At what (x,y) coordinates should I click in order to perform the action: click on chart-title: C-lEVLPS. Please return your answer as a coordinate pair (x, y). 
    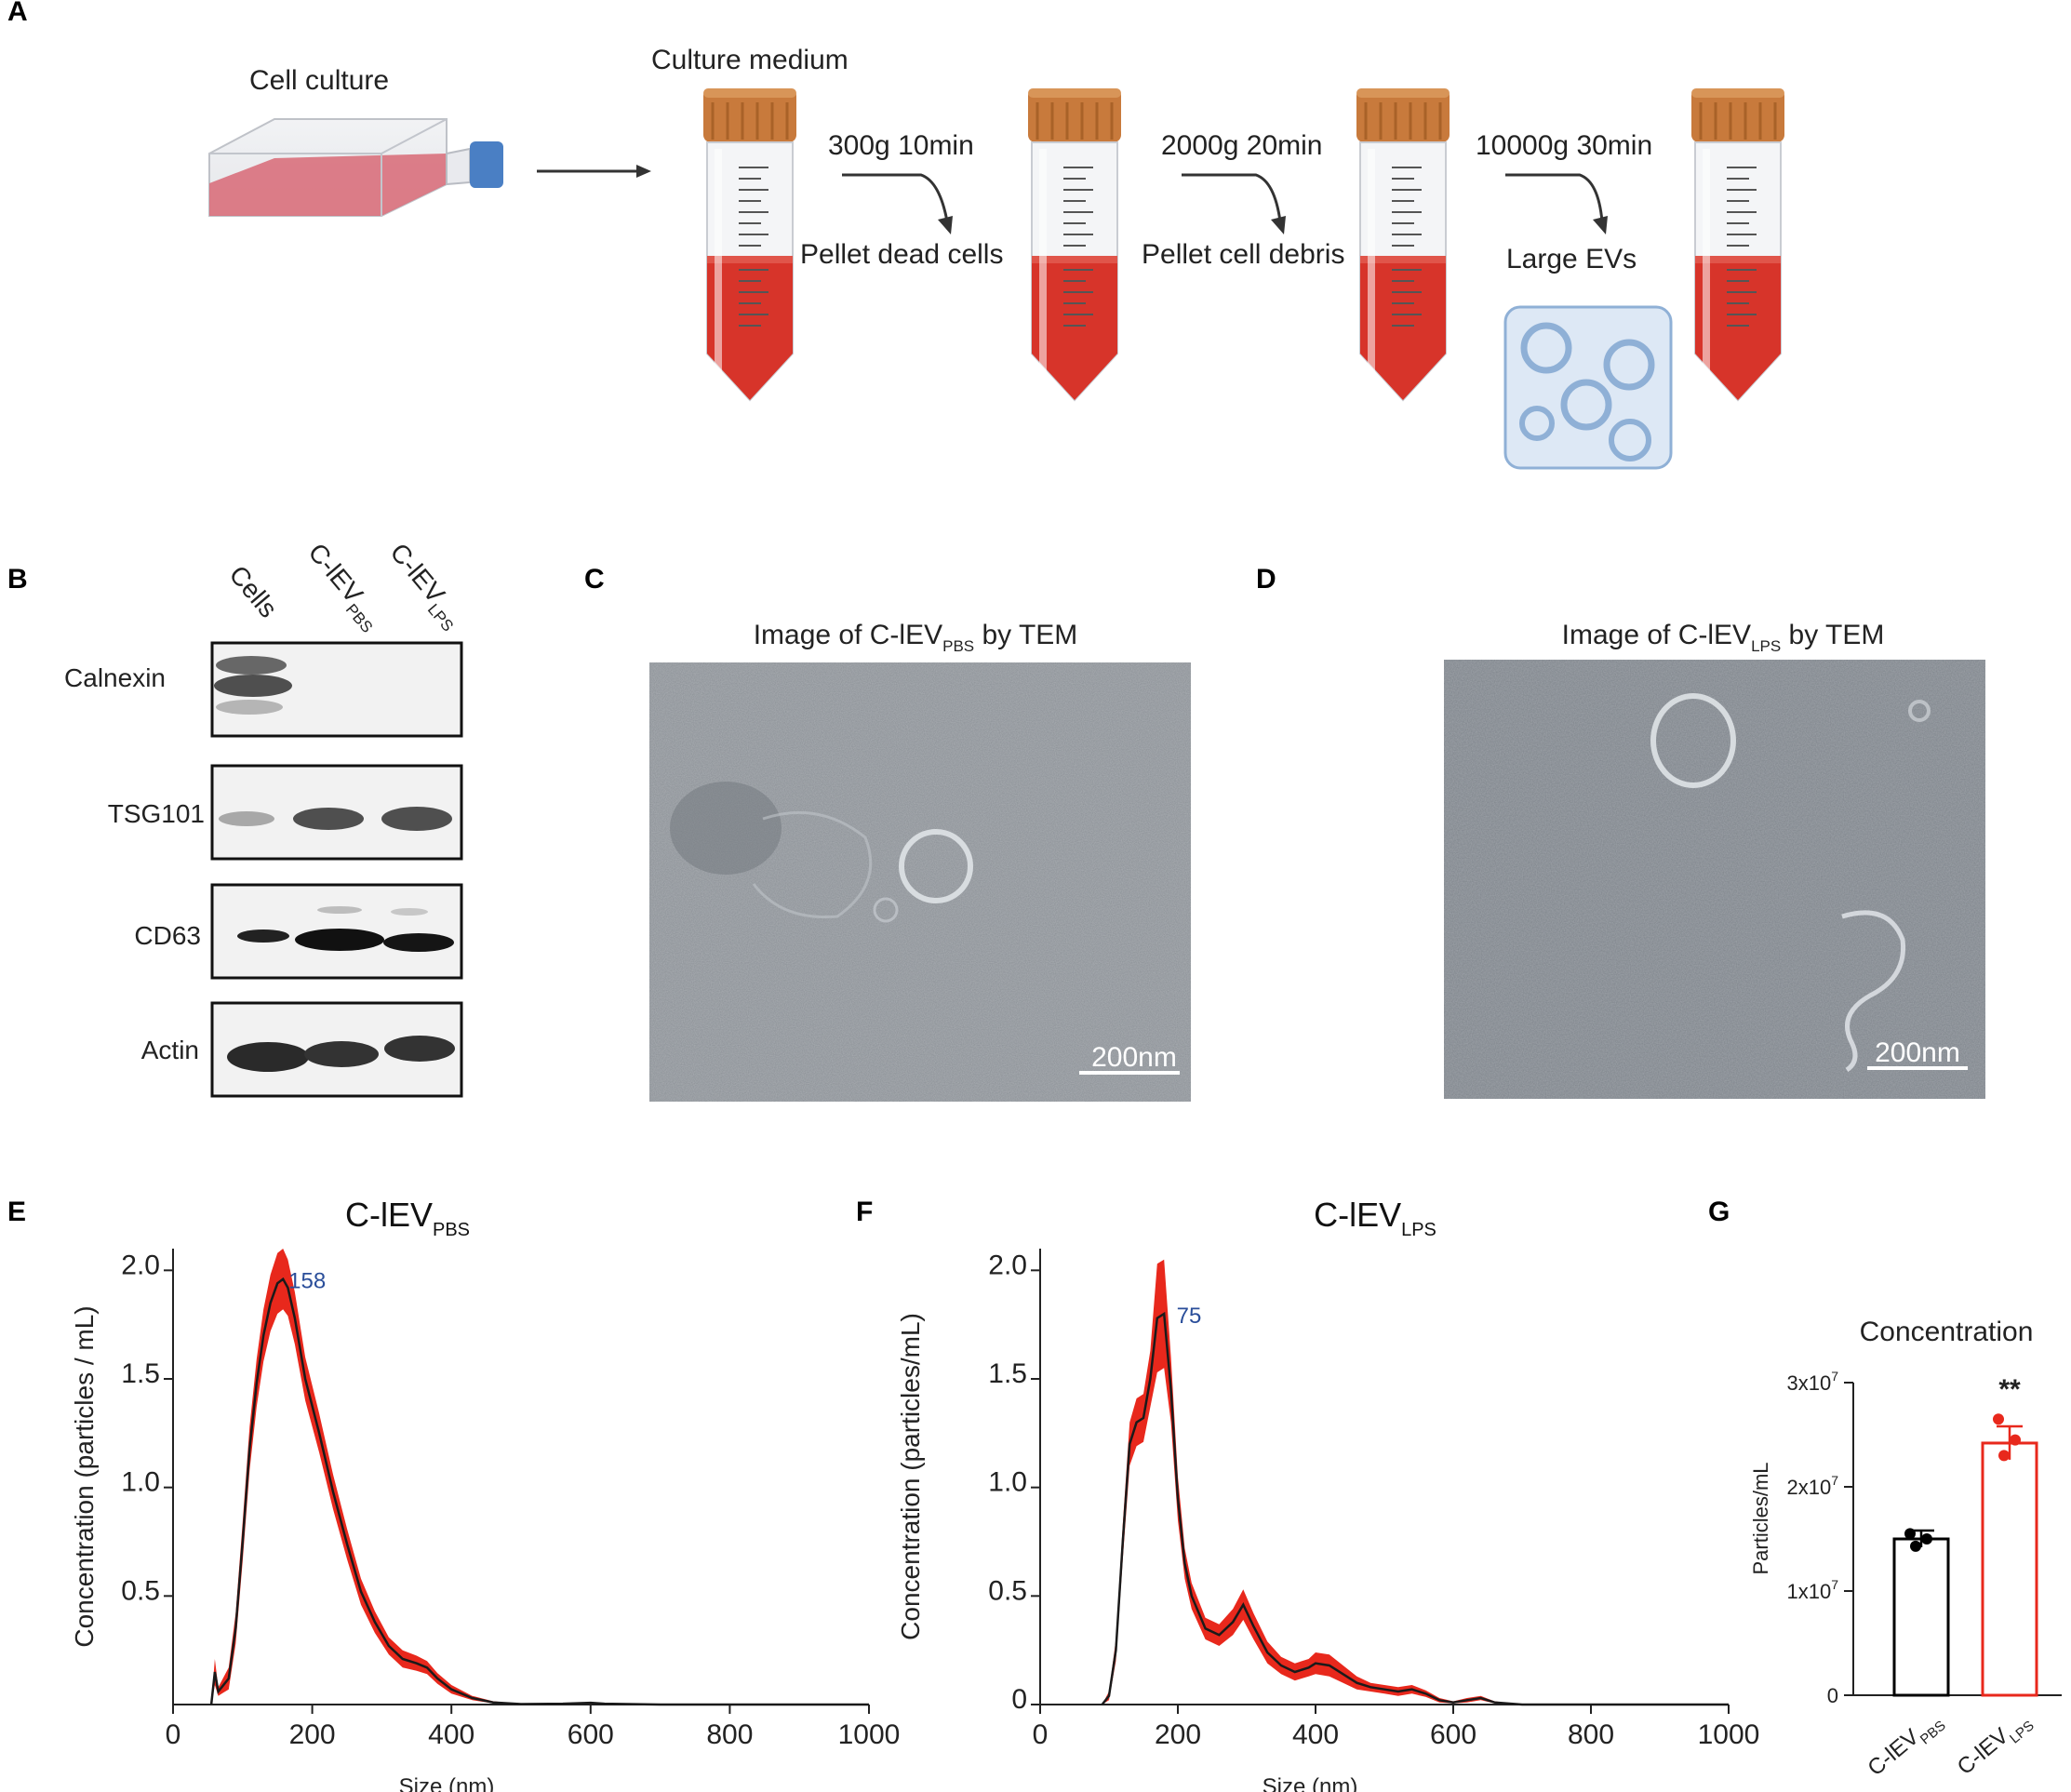
    Looking at the image, I should click on (1375, 1218).